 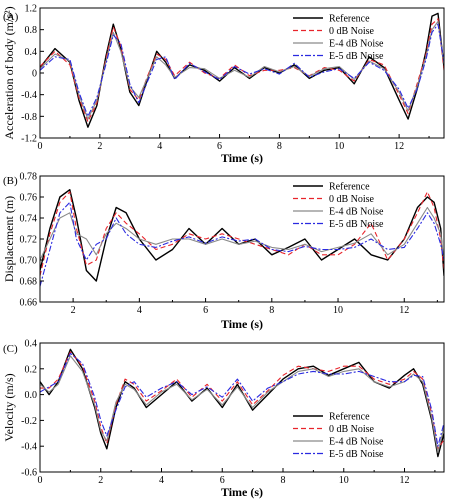 I want to click on panel-label: (A), so click(x=11, y=17).